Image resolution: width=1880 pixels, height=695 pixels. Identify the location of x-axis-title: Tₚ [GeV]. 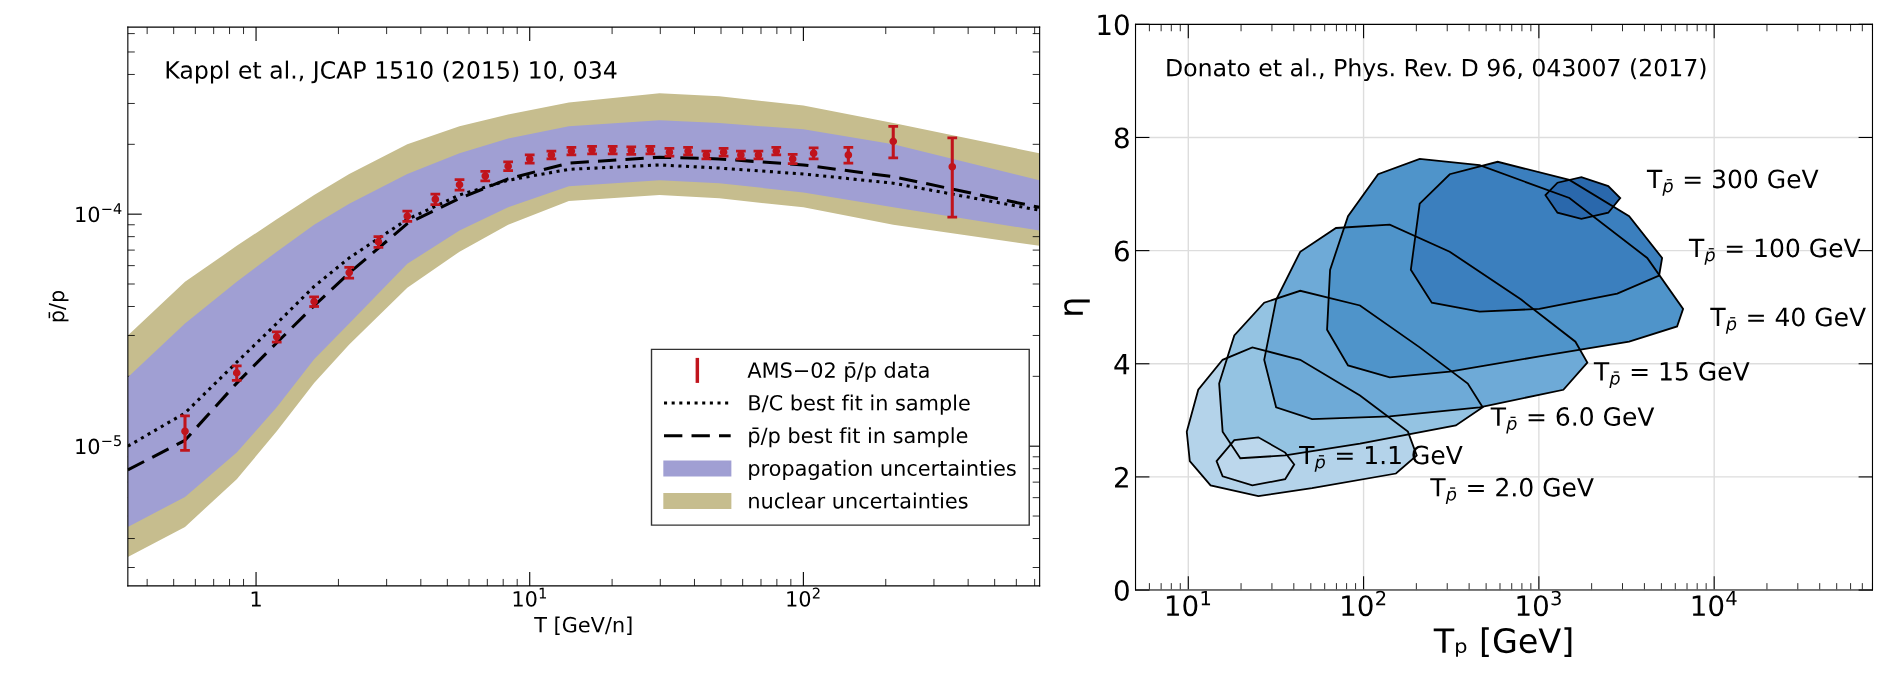
(1502, 642).